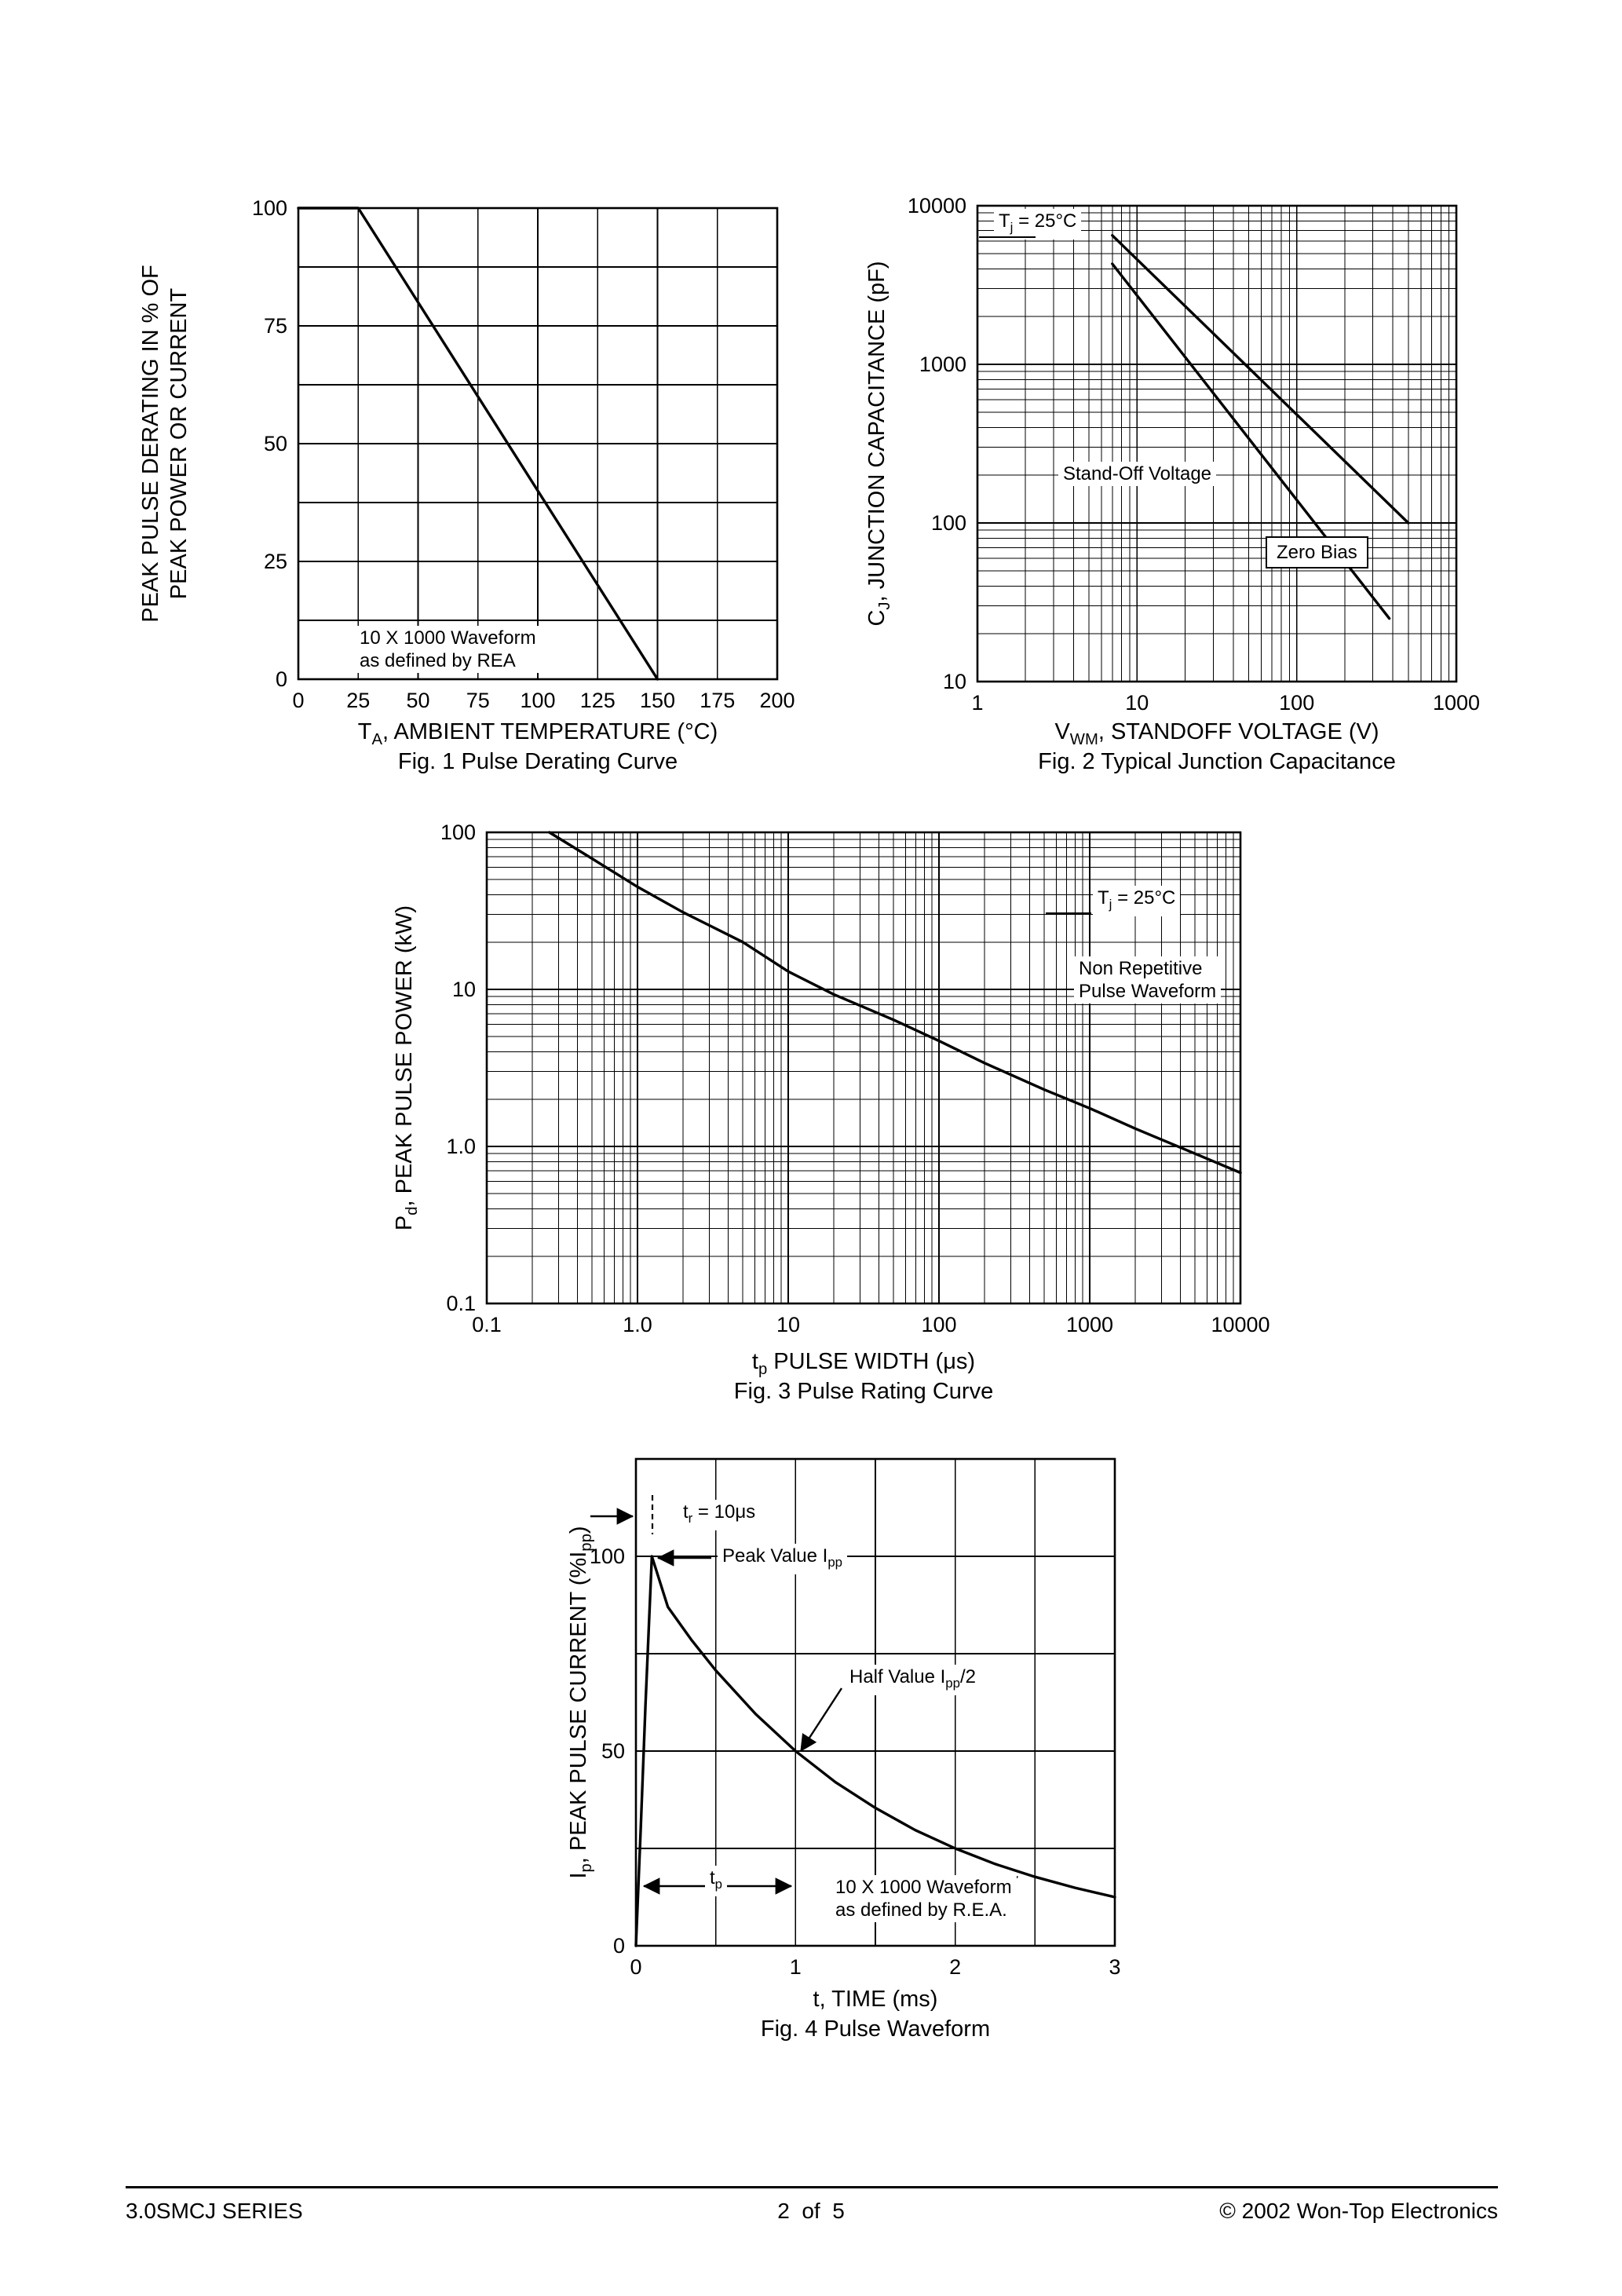  I want to click on fig1-x-tick-label: 25, so click(358, 700).